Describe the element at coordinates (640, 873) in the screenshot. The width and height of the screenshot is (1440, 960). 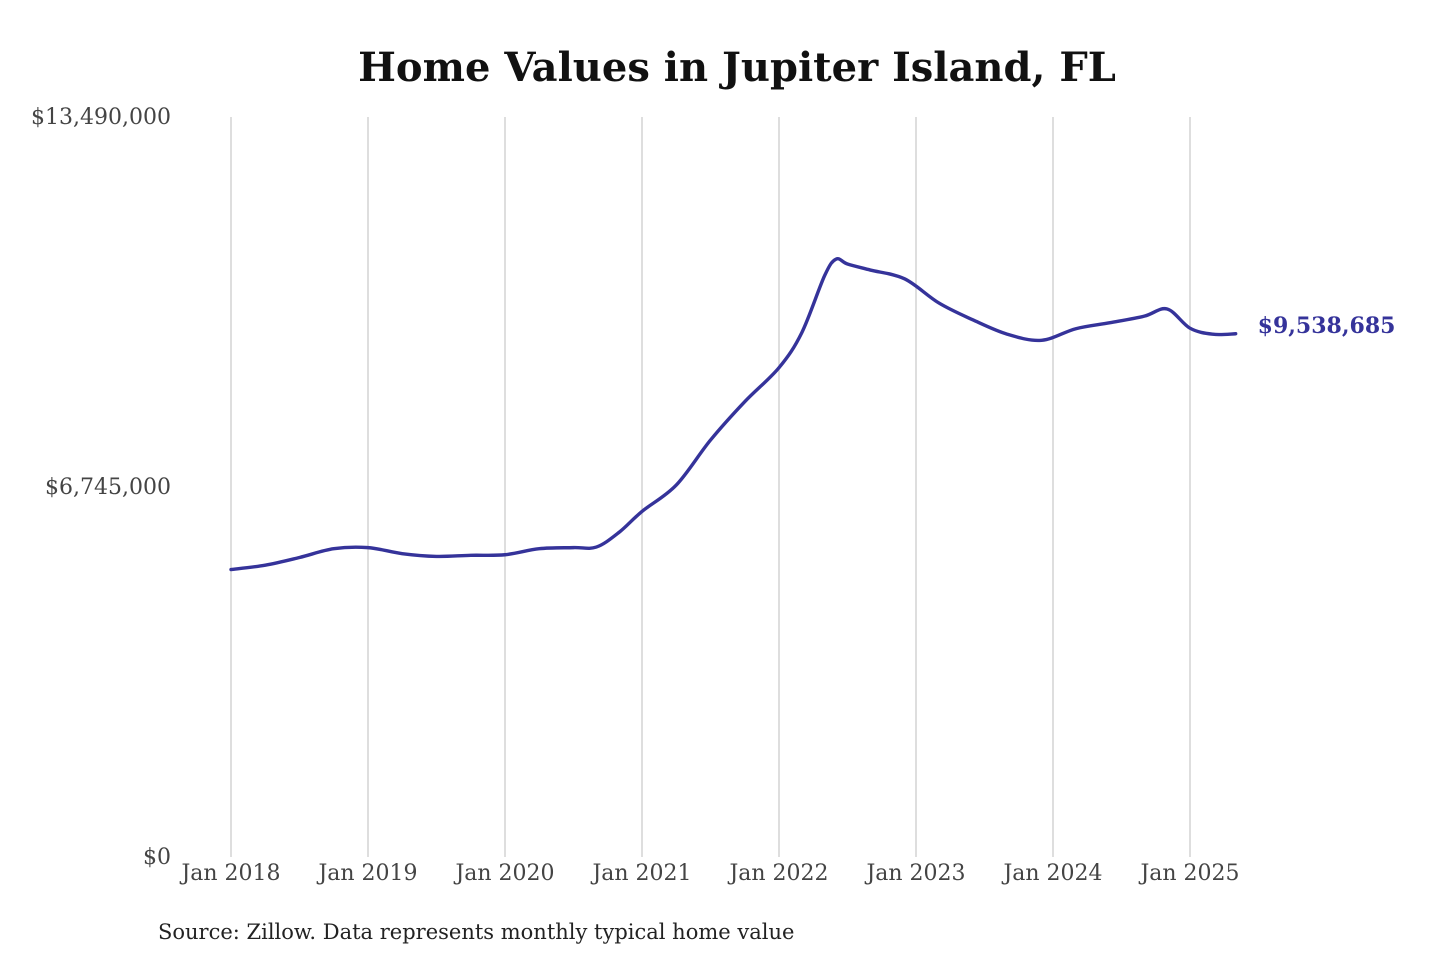
I see `x-tick-label: Jan 2021` at that location.